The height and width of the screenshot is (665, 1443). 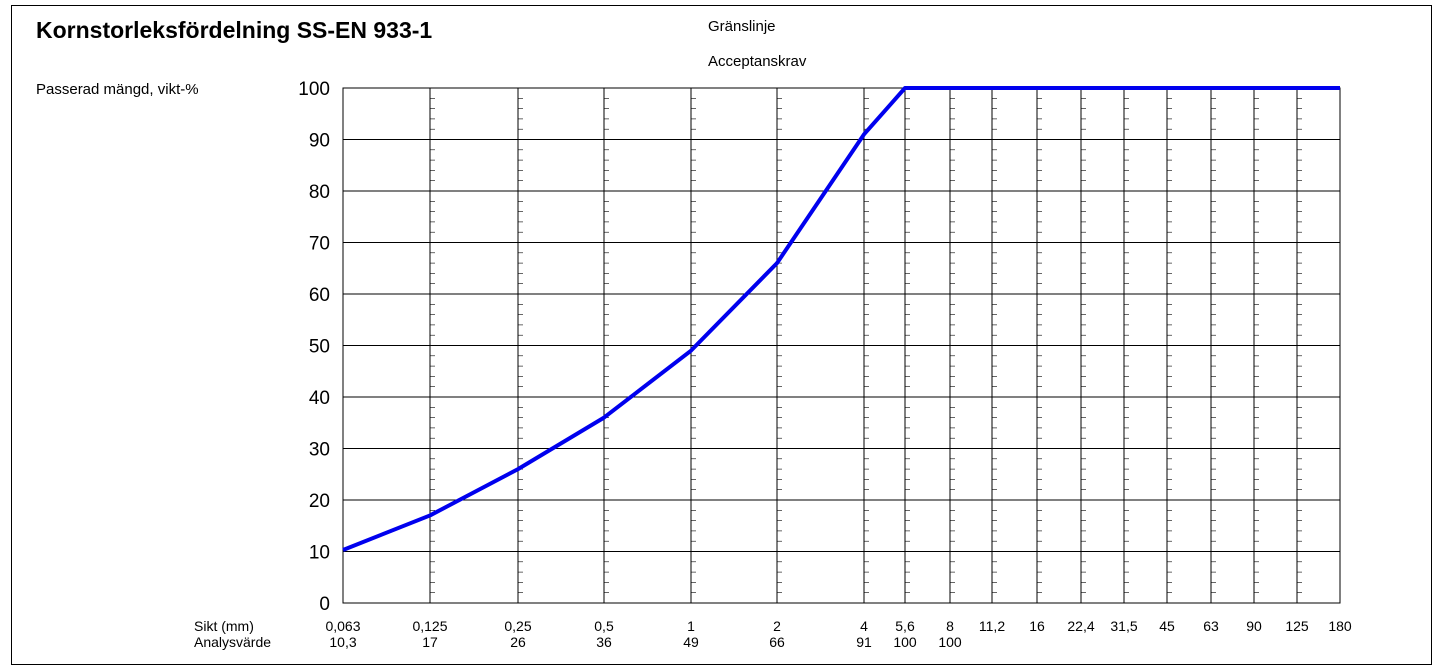 I want to click on x-tick-label-14: 63, so click(x=1211, y=626).